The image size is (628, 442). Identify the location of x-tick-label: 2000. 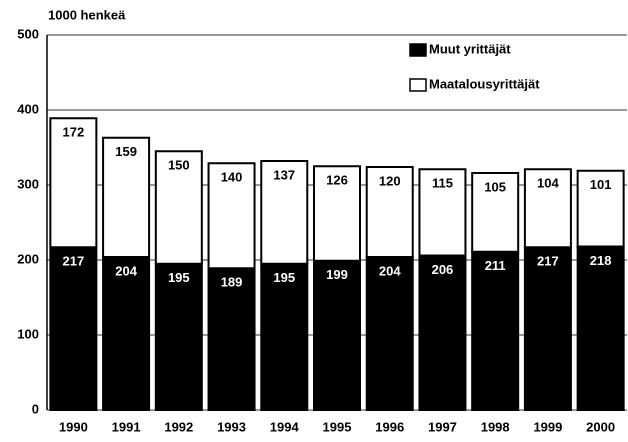
(600, 426).